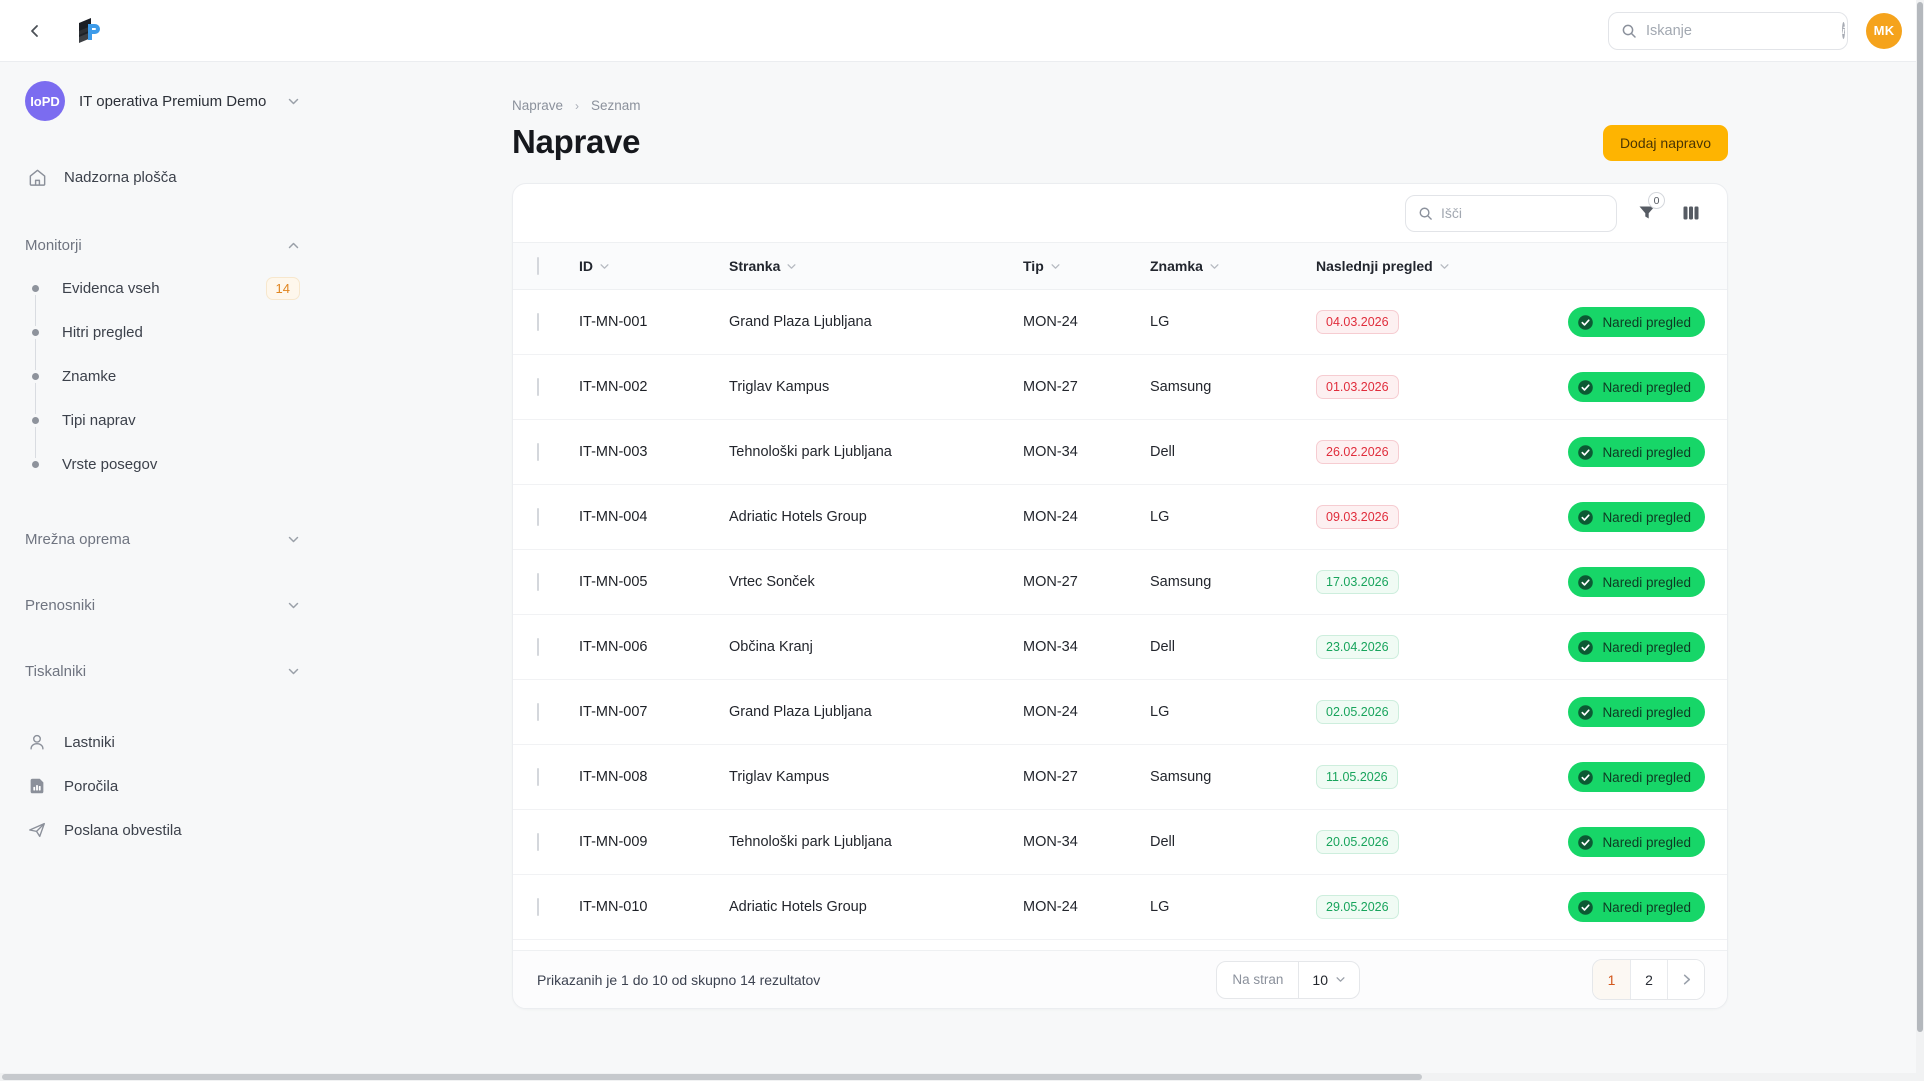 This screenshot has width=1924, height=1081. Describe the element at coordinates (162, 605) in the screenshot. I see `sidebar-section: Prenosniki` at that location.